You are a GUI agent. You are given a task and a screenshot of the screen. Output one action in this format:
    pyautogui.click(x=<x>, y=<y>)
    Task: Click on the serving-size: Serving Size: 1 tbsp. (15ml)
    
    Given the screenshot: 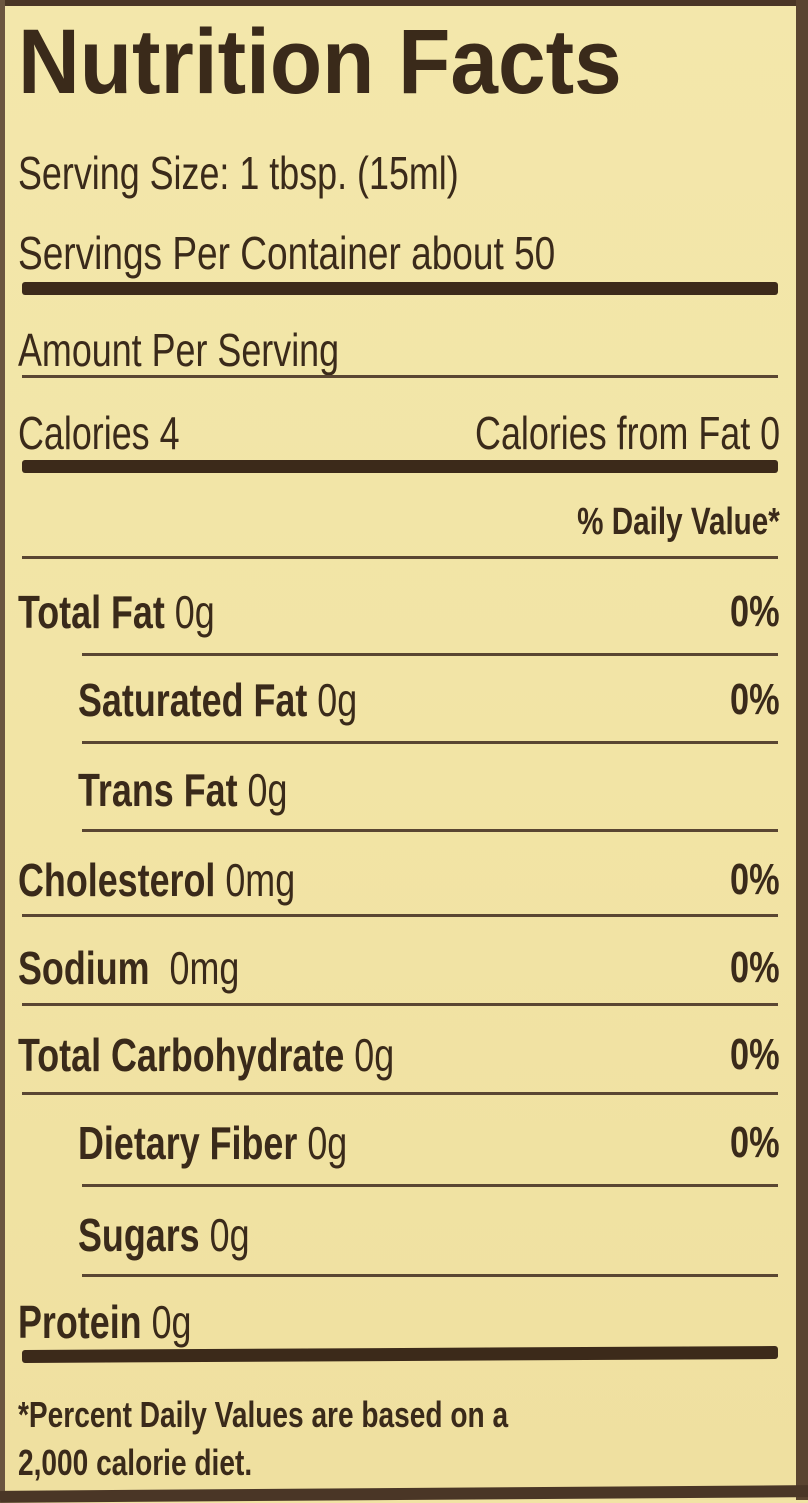 What is the action you would take?
    pyautogui.click(x=238, y=173)
    